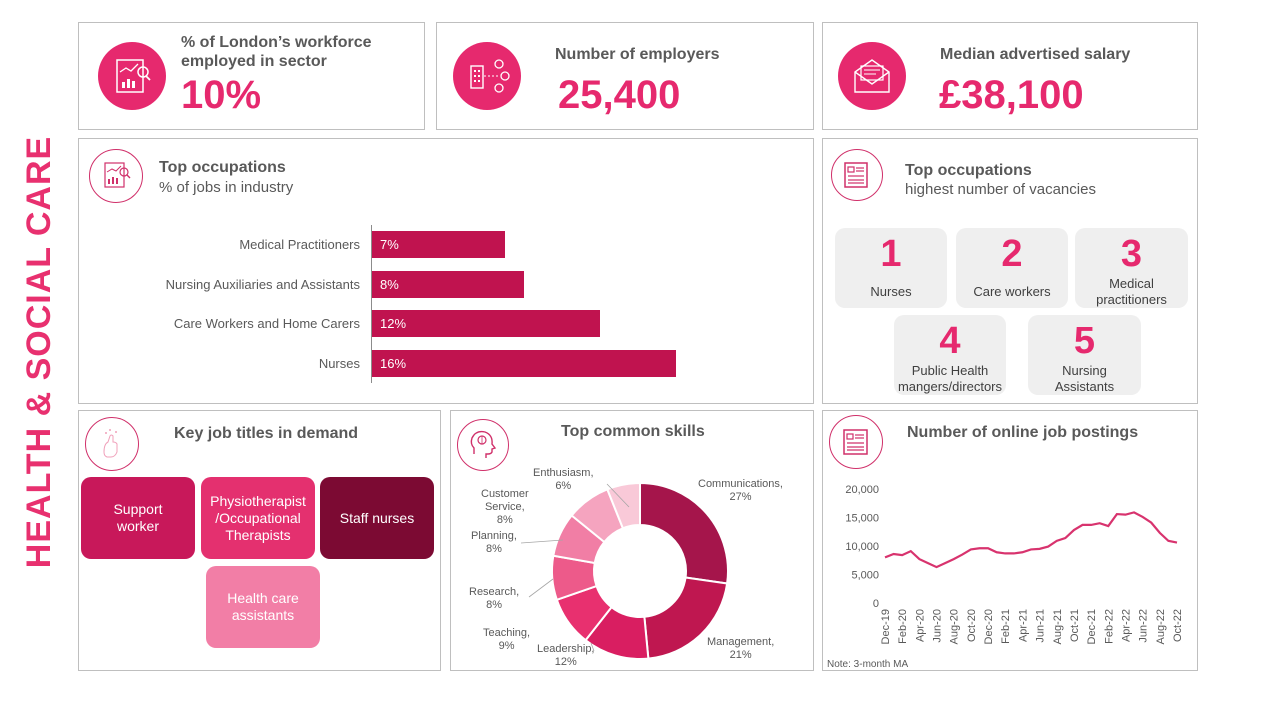 The height and width of the screenshot is (702, 1264). What do you see at coordinates (389, 244) in the screenshot?
I see `bar-value-label: 7%` at bounding box center [389, 244].